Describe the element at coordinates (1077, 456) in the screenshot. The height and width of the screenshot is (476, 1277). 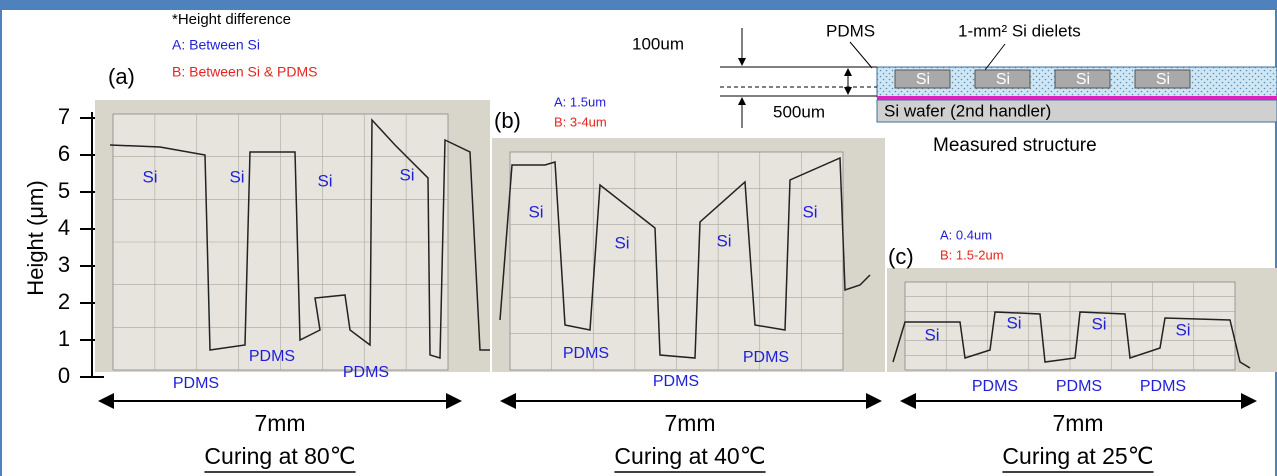
I see `panel-caption: Curing at 25℃` at that location.